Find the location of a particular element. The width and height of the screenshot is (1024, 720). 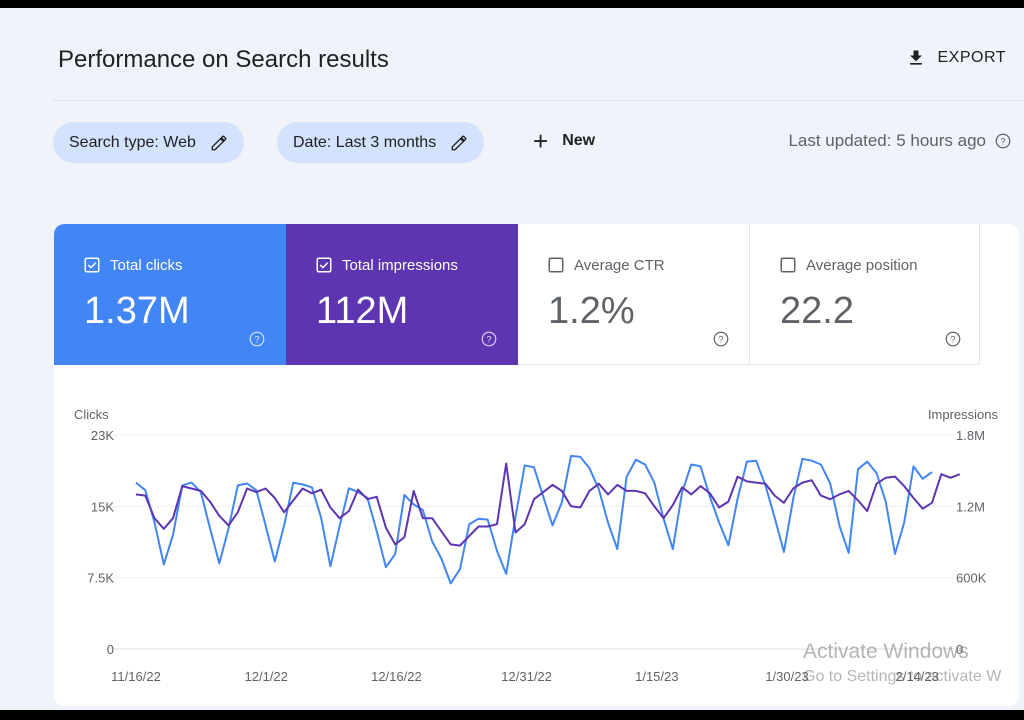

metric-value: 1.2% is located at coordinates (591, 311).